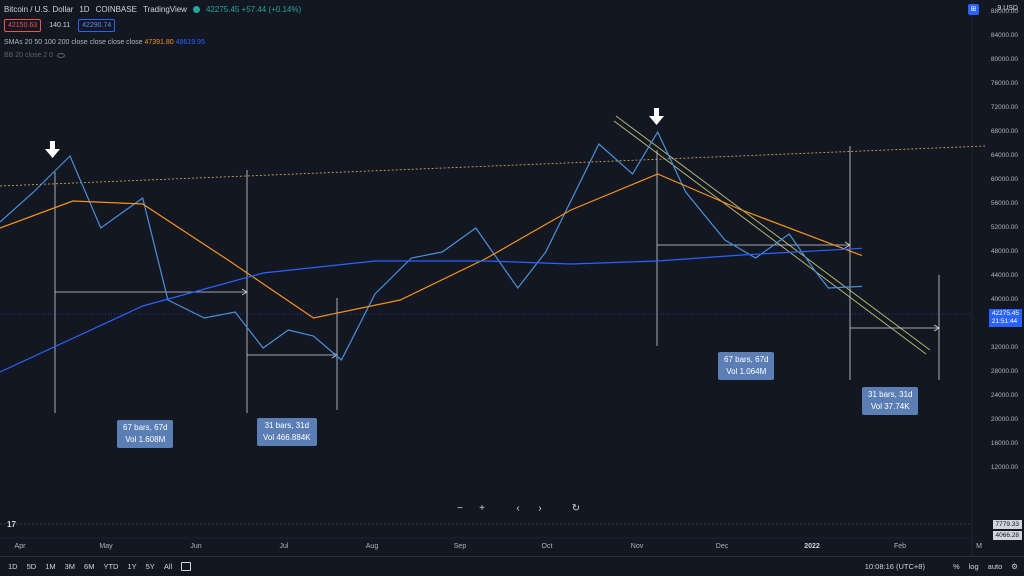  I want to click on exchange: COINBASE, so click(116, 9).